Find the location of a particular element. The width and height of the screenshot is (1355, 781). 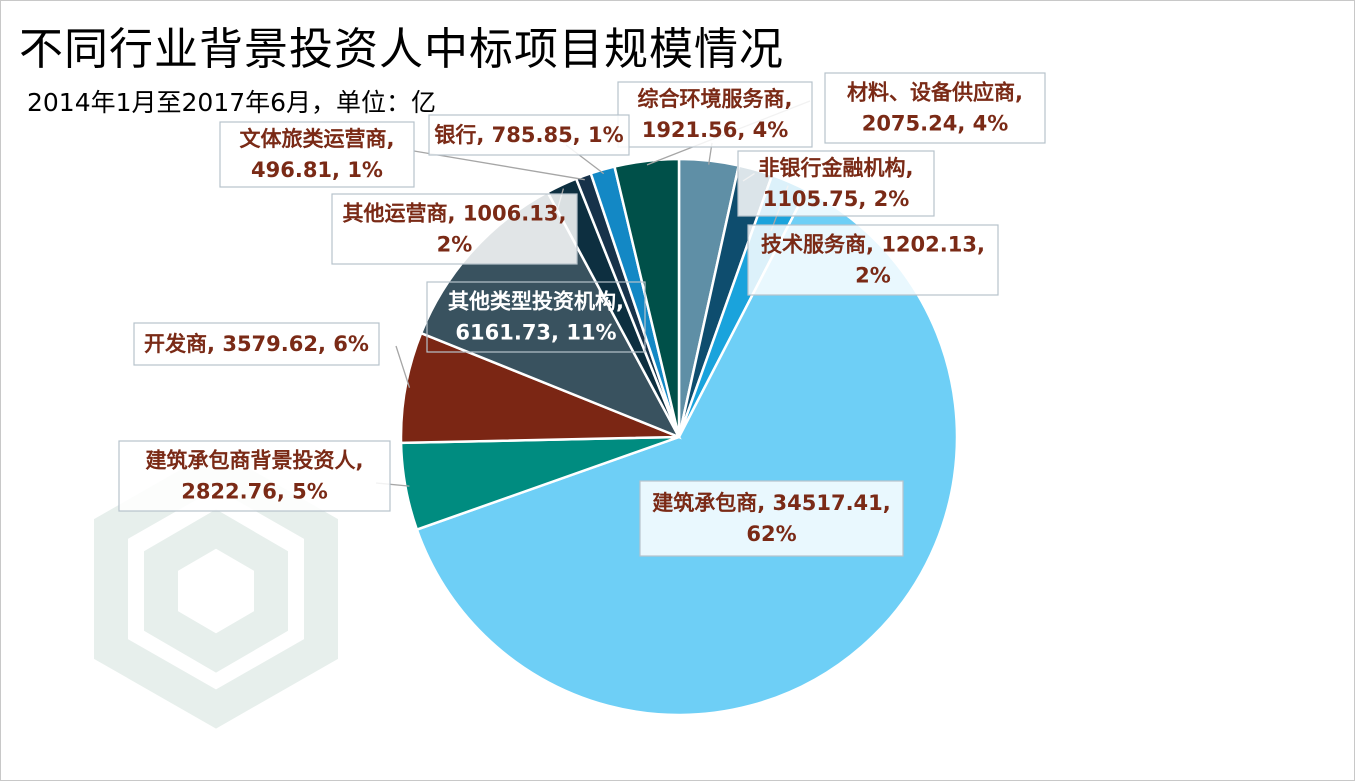

data-label-text: 非银行金融机构, is located at coordinates (836, 168).